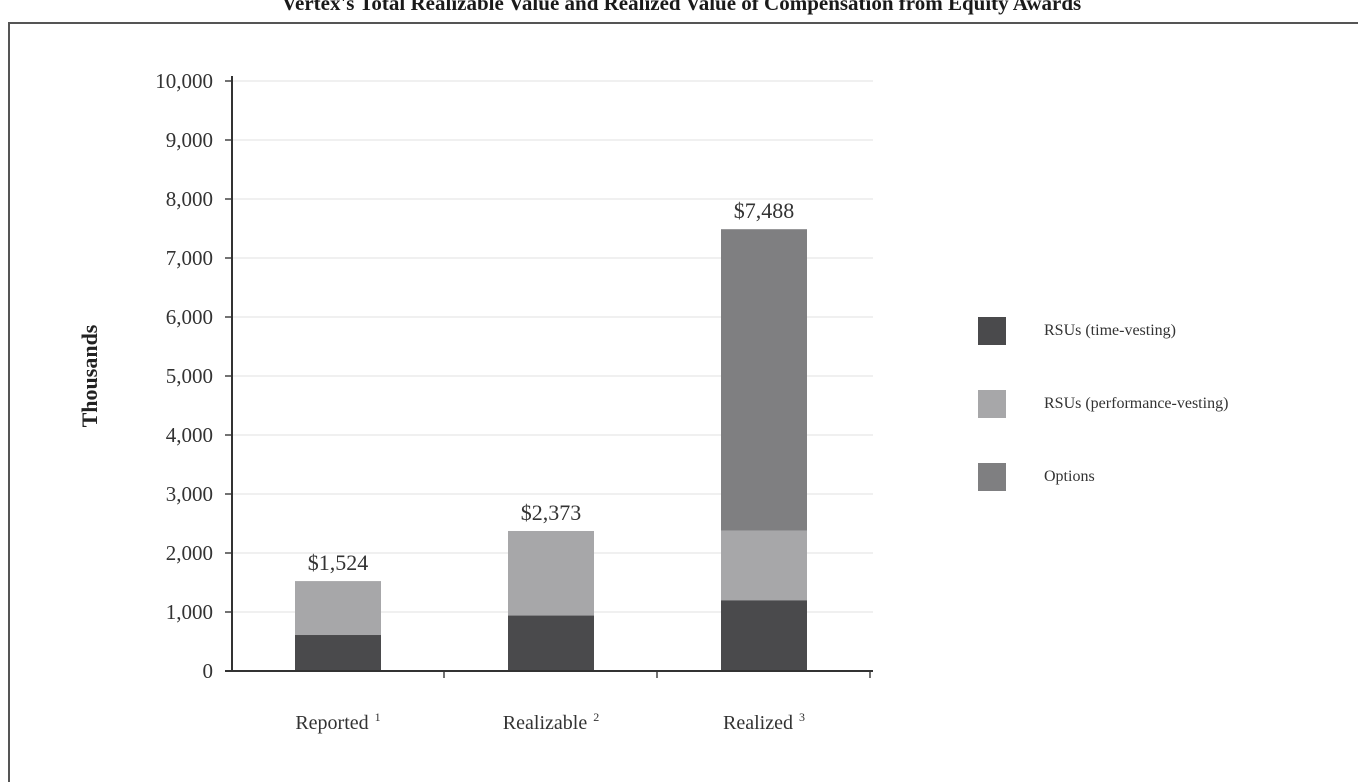  I want to click on y-tick-label: 0, so click(208, 671).